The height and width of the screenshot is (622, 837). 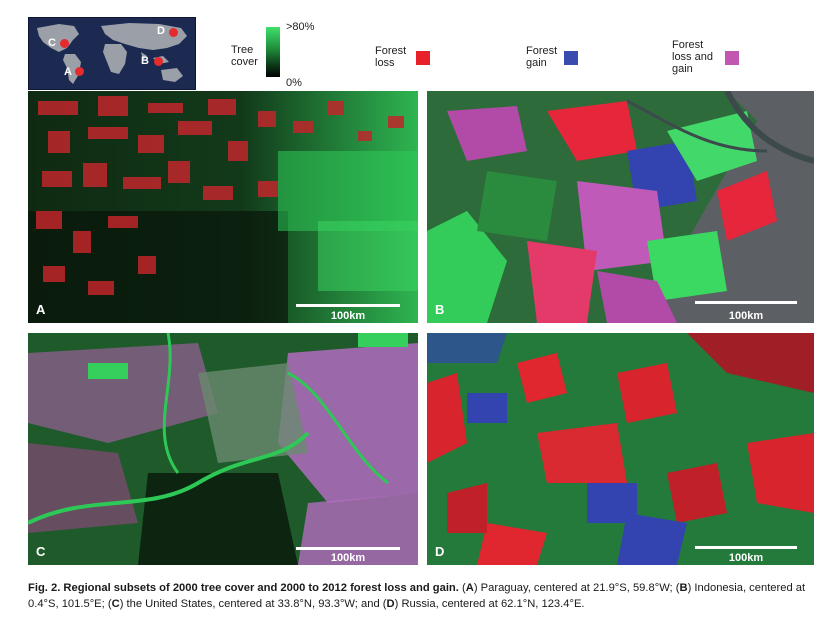 What do you see at coordinates (348, 305) in the screenshot?
I see `panel-a-scale-bar` at bounding box center [348, 305].